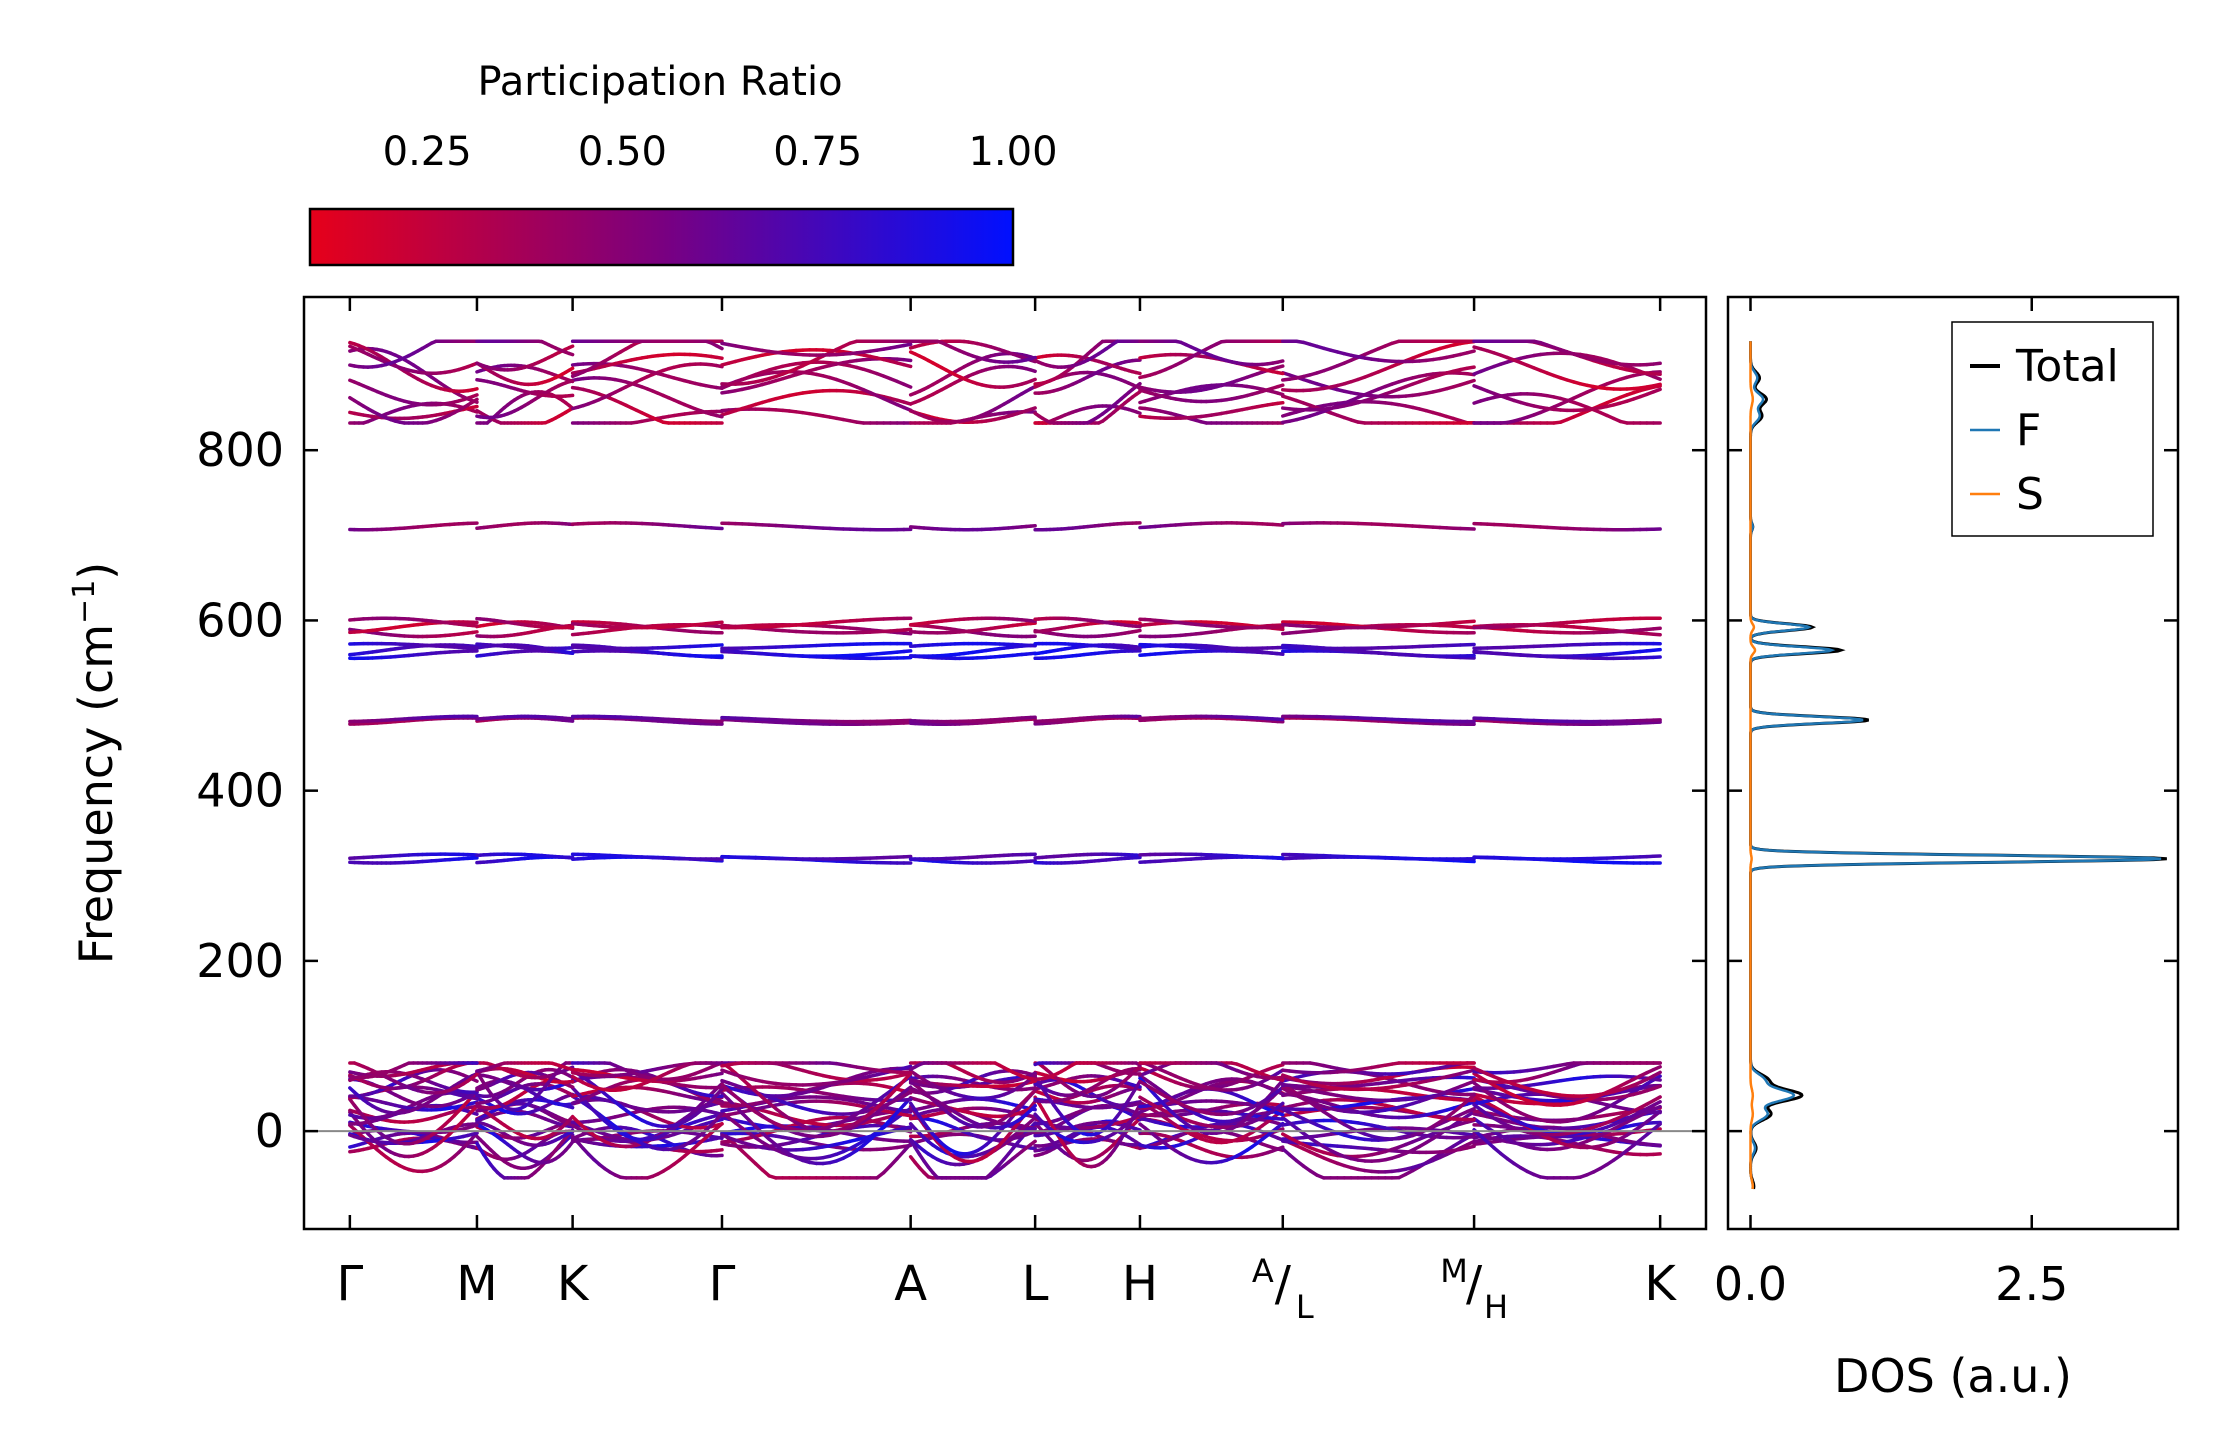  Describe the element at coordinates (683, 163) in the screenshot. I see `colorbar: Participation Ratio 0.25 0.50 0.75 1.00` at that location.